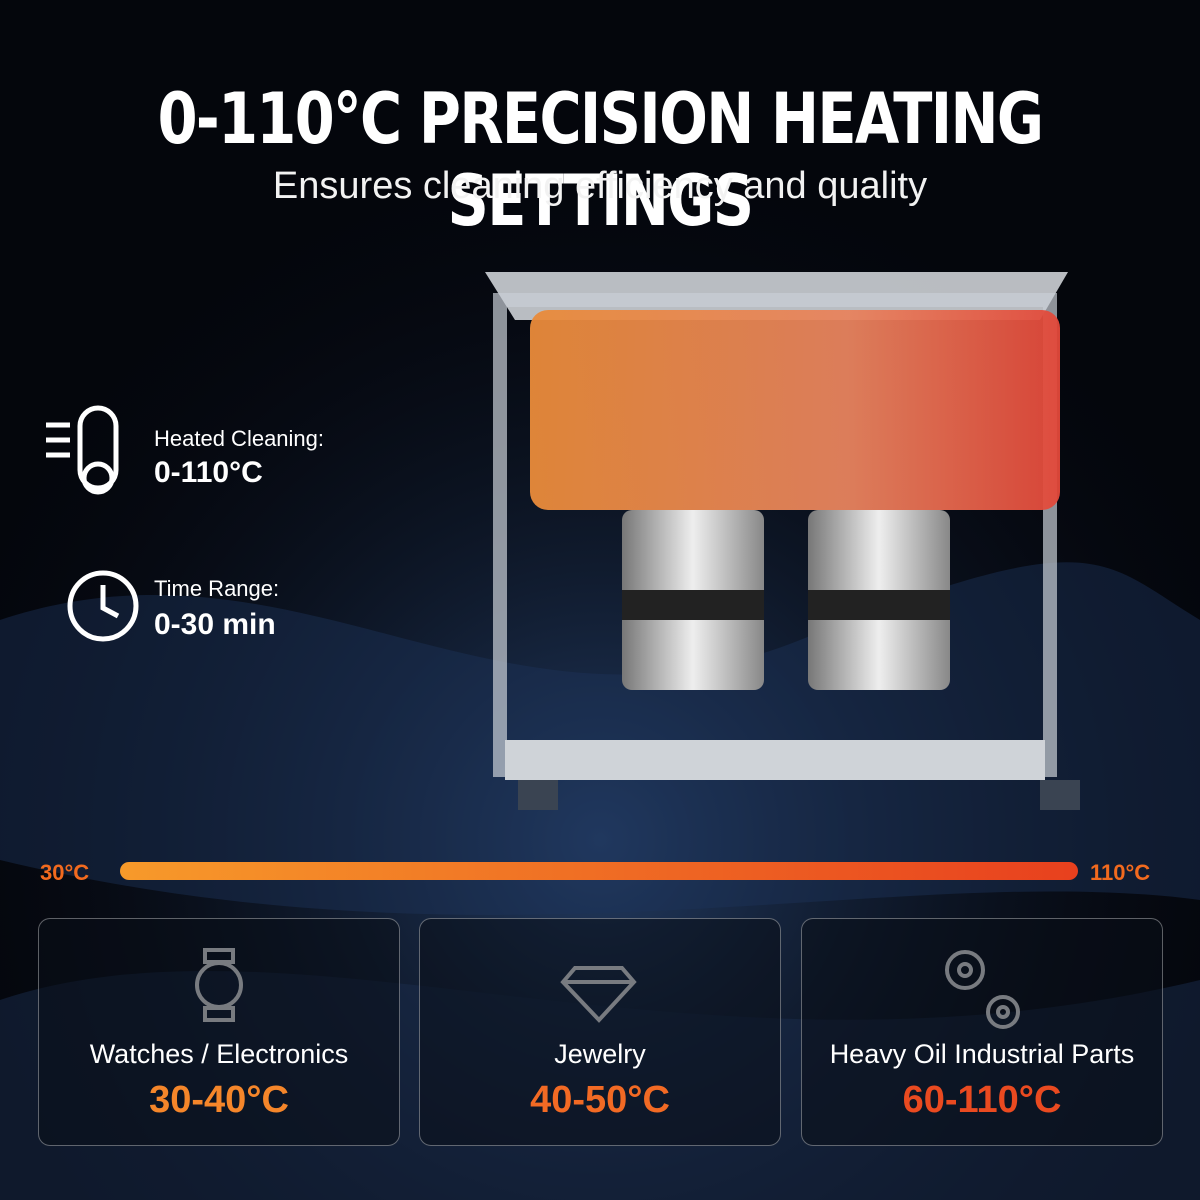  What do you see at coordinates (219, 1054) in the screenshot?
I see `card-label: Watches / Electronics` at bounding box center [219, 1054].